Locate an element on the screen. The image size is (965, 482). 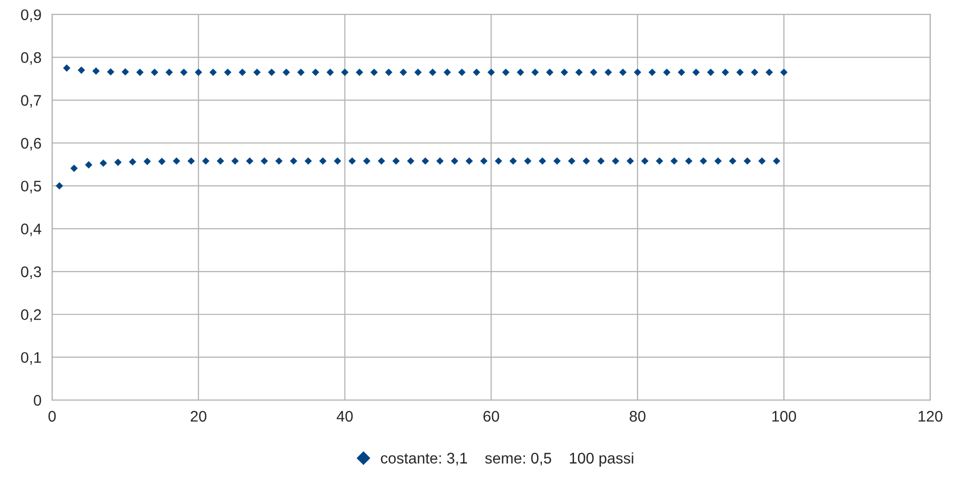
y-tick-label: 0,1 is located at coordinates (31, 358).